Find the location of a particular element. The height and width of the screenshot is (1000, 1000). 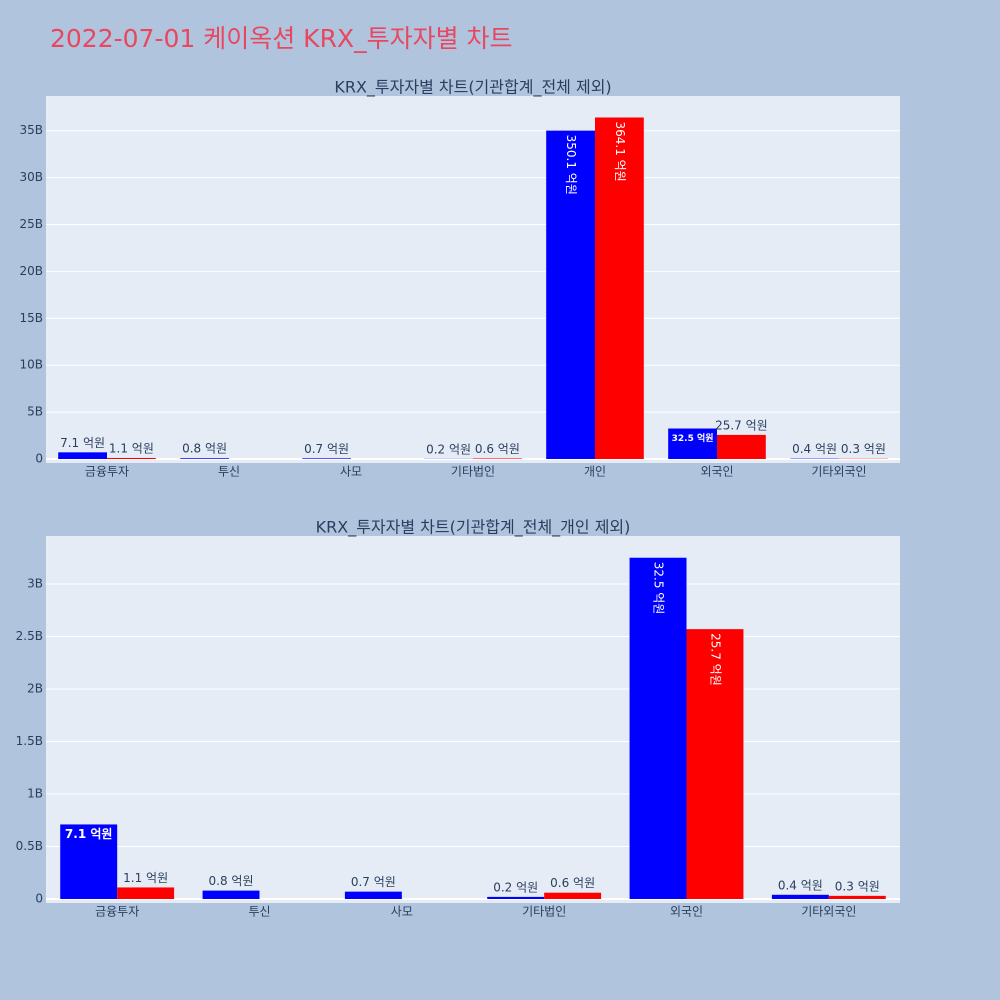

value-label: 350.1 억원 is located at coordinates (571, 165).